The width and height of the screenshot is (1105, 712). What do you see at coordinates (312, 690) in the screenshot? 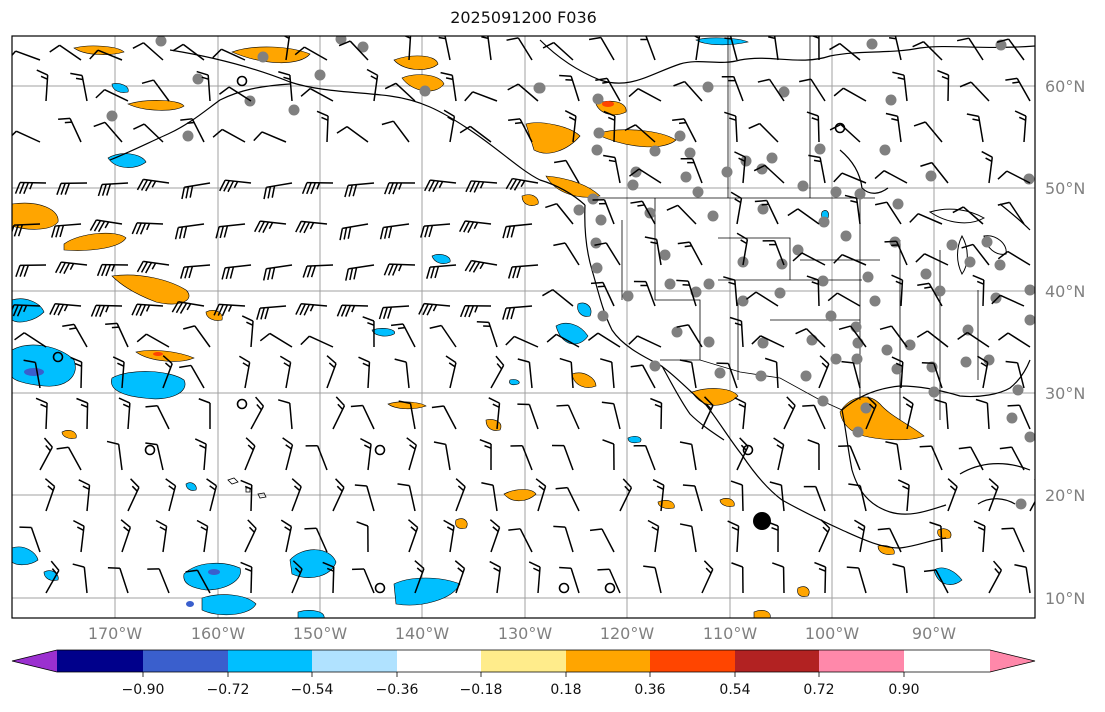
I see `colorbar-tick-label: −0.54` at bounding box center [312, 690].